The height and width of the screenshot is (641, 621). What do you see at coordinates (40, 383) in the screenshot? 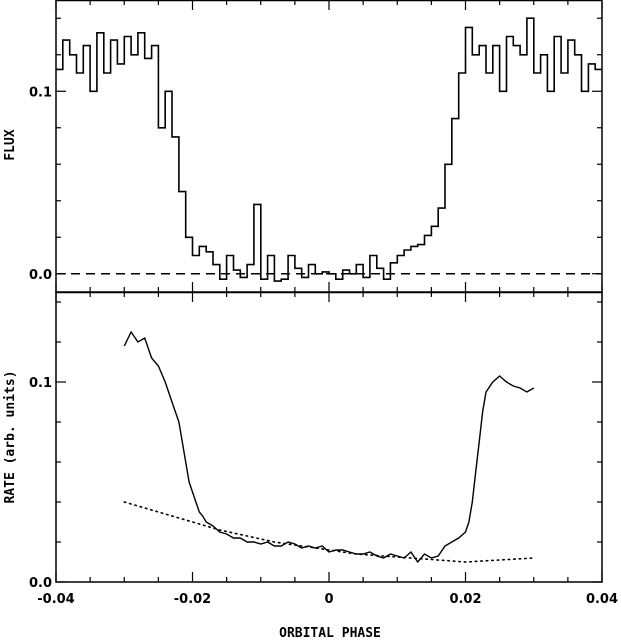
I see `rate-y-tick-label: 0.1` at bounding box center [40, 383].